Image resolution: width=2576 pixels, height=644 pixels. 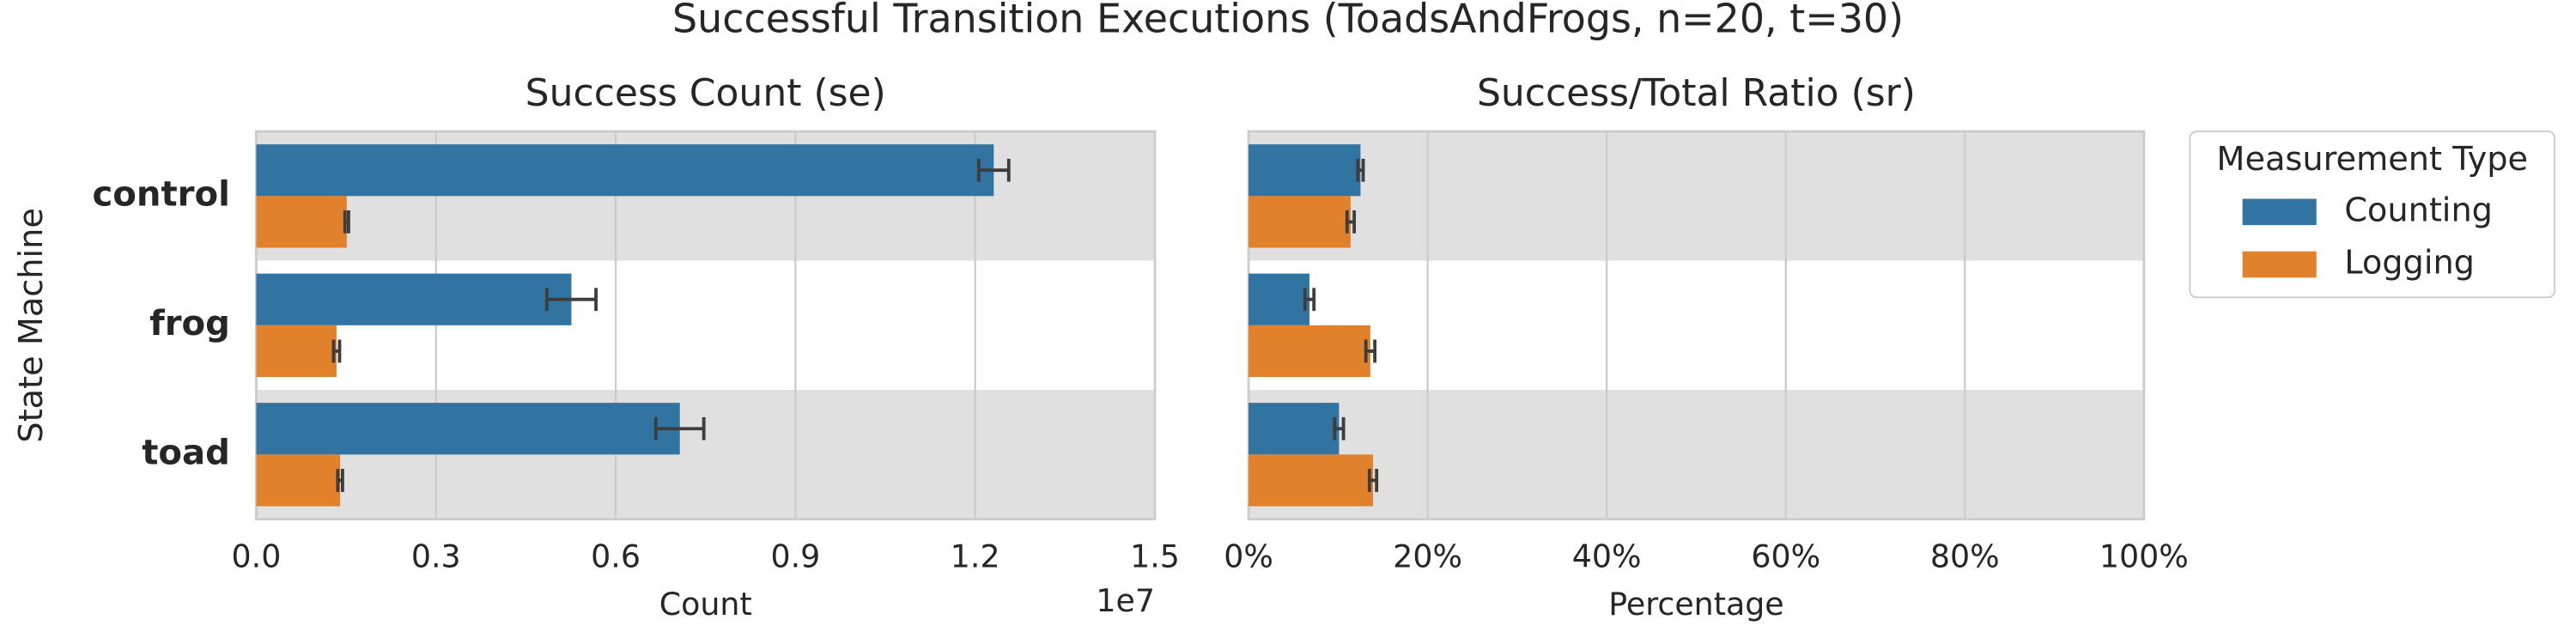 I want to click on x-tick-label: 0.3, so click(x=436, y=556).